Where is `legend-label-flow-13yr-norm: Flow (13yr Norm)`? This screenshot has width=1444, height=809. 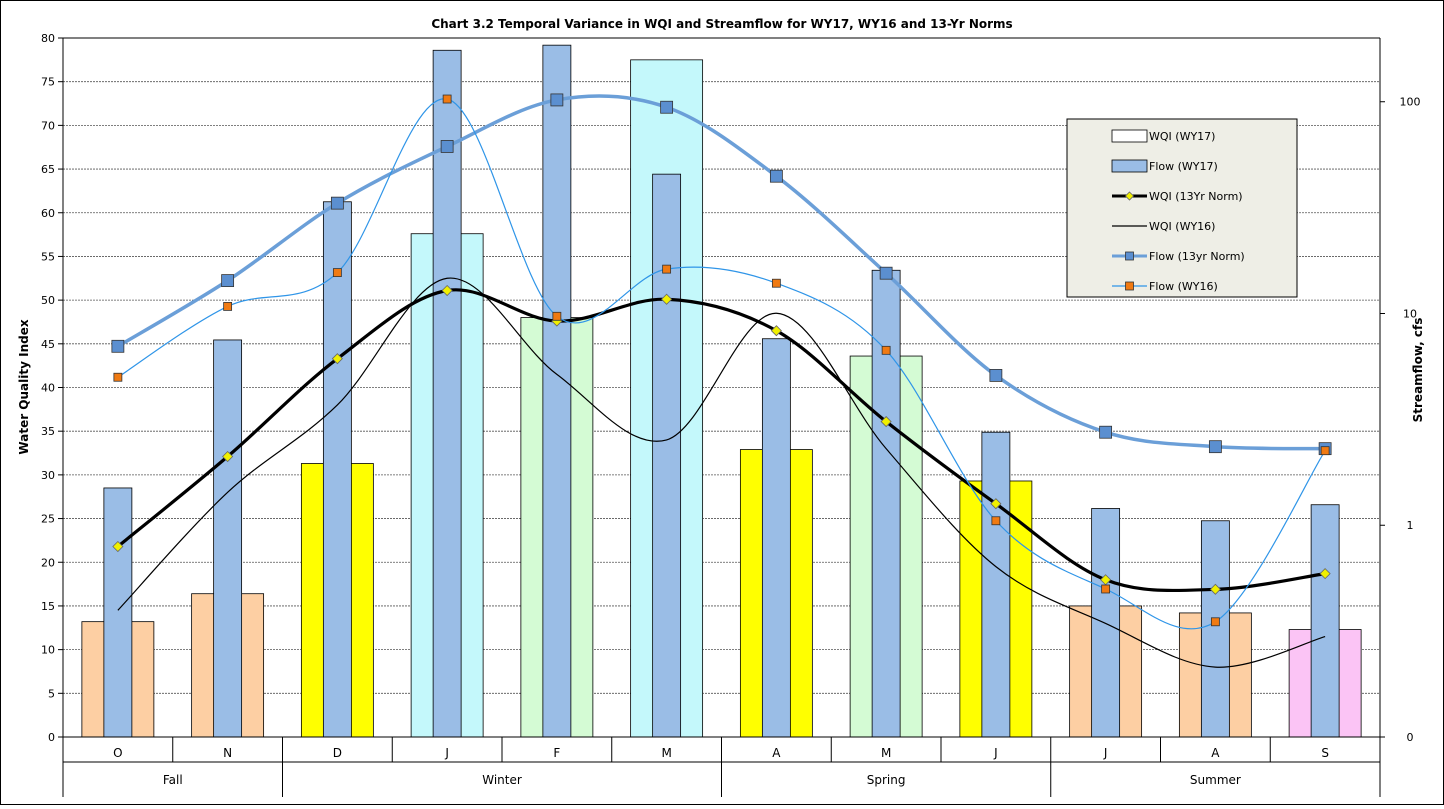
legend-label-flow-13yr-norm: Flow (13yr Norm) is located at coordinates (1197, 256).